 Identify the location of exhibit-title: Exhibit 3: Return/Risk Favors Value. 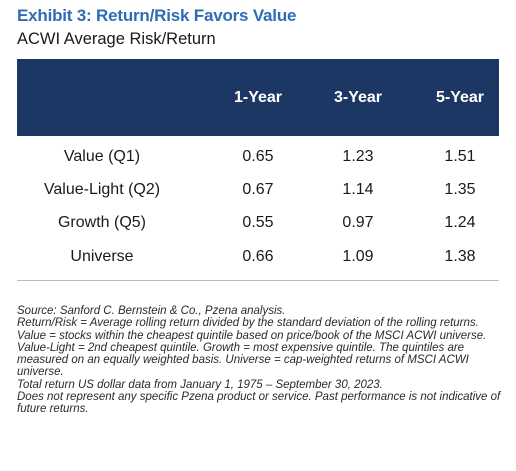
(157, 15).